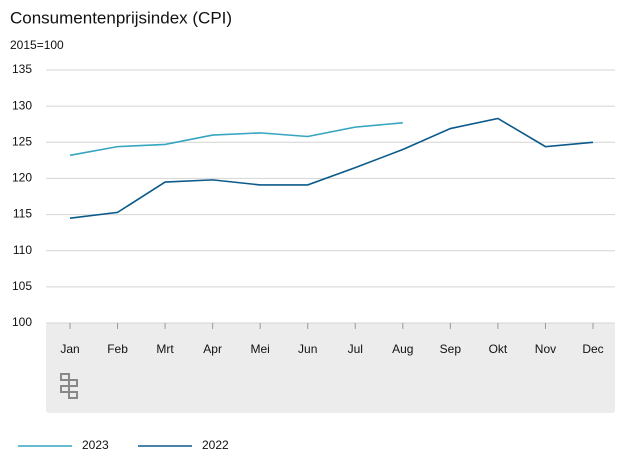 This screenshot has height=470, width=627. What do you see at coordinates (95, 445) in the screenshot?
I see `legend-label: 2023` at bounding box center [95, 445].